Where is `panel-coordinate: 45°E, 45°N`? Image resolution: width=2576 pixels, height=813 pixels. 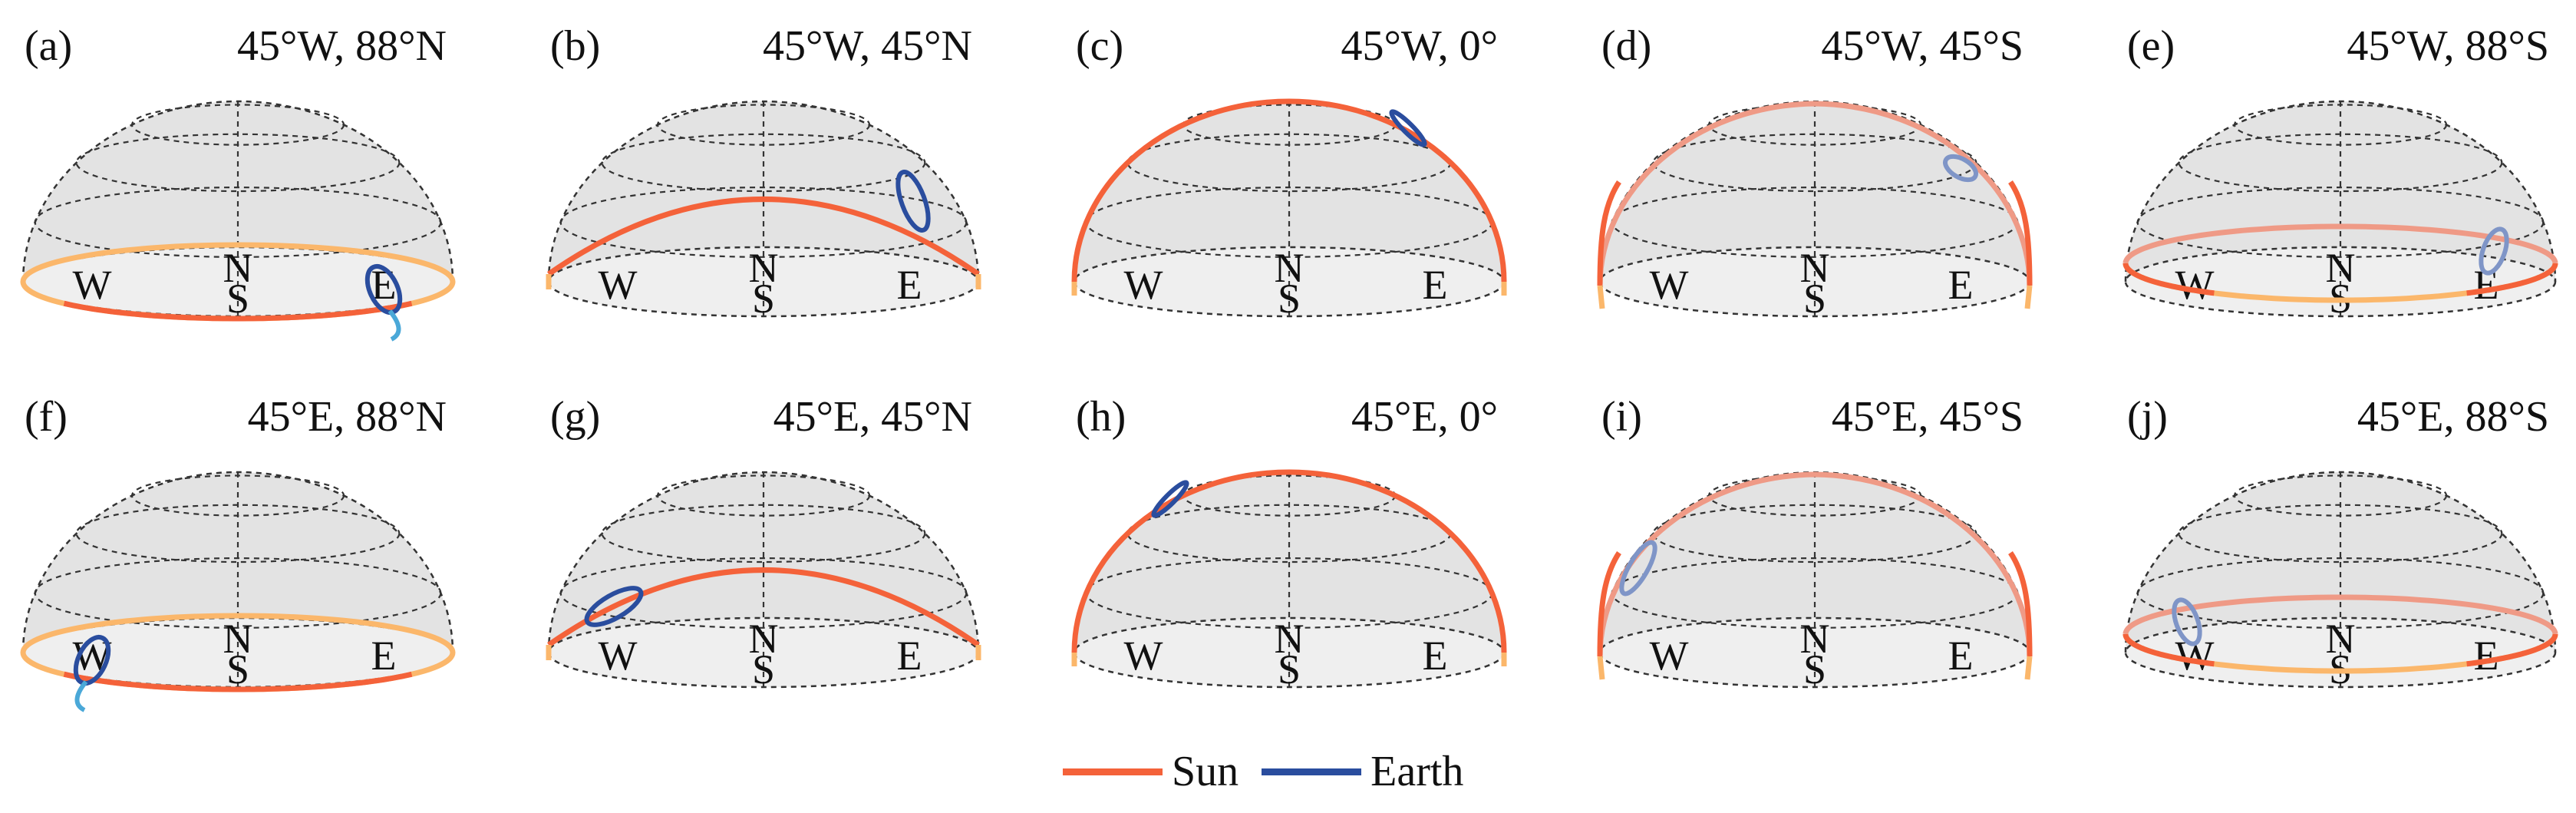 panel-coordinate: 45°E, 45°N is located at coordinates (873, 417).